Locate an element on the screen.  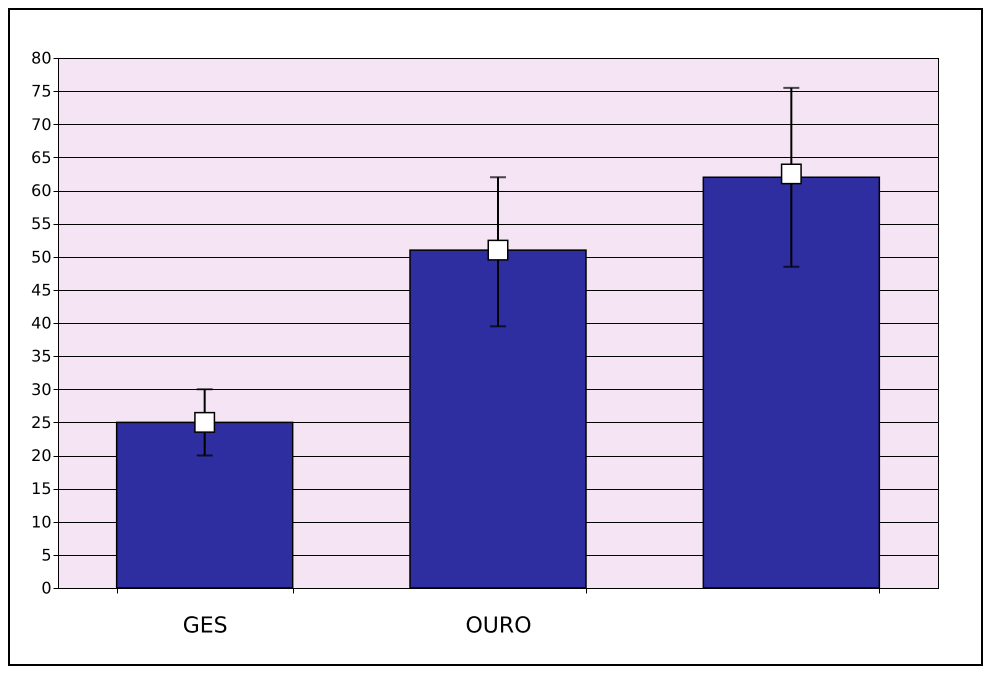
y-tick-label: 0 is located at coordinates (46, 588).